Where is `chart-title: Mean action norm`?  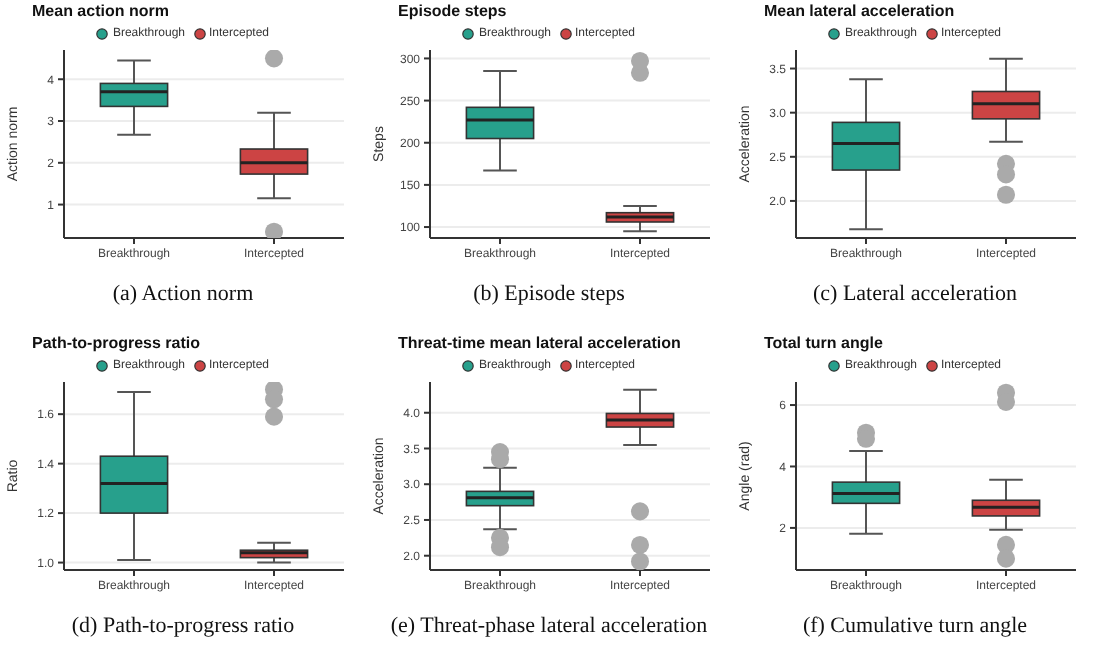 chart-title: Mean action norm is located at coordinates (100, 12).